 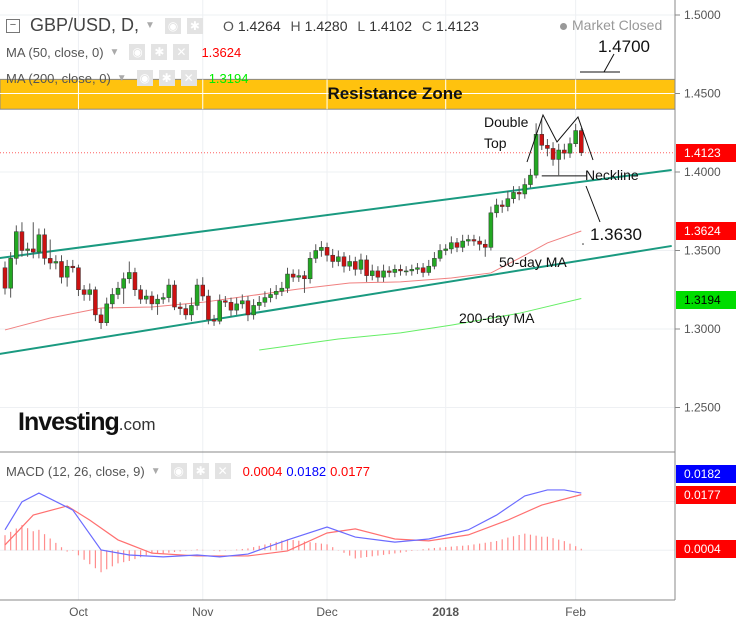 I want to click on channel-trendline, so click(x=336, y=213).